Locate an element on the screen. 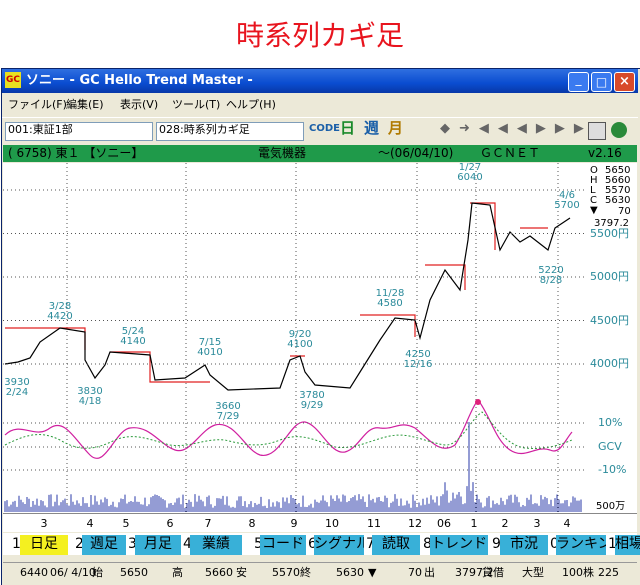 The image size is (640, 585). volume-ratio: 3797.2 is located at coordinates (611, 223).